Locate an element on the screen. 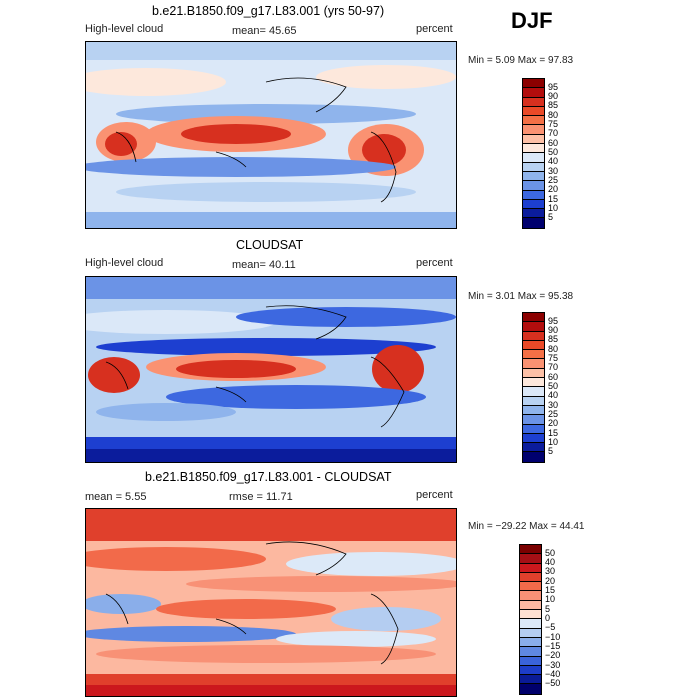  panel2-left-label: High-level cloud is located at coordinates (124, 263).